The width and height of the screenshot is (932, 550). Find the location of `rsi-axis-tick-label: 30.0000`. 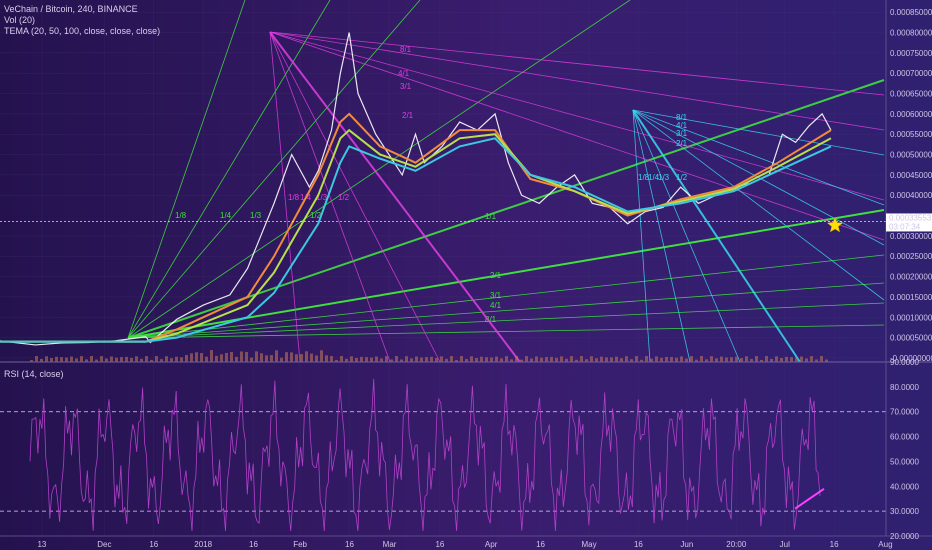

rsi-axis-tick-label: 30.0000 is located at coordinates (904, 511).